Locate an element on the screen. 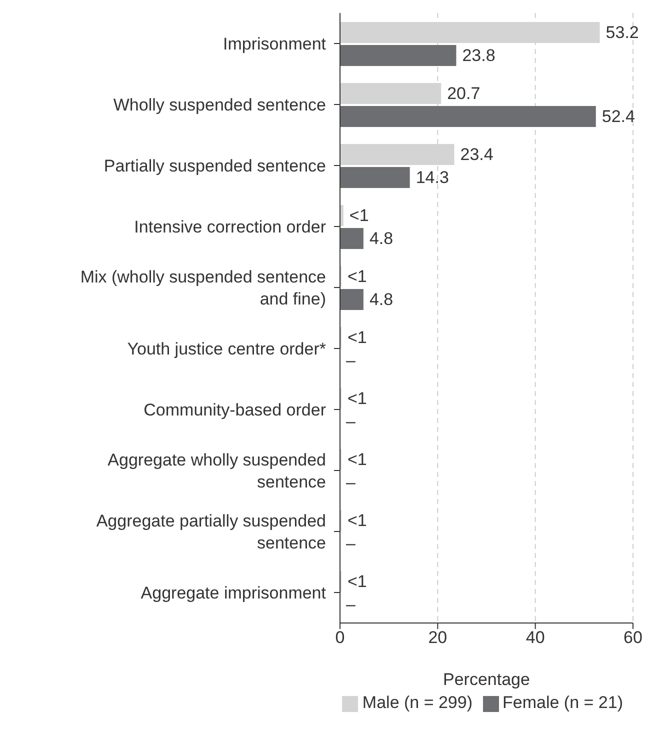 The height and width of the screenshot is (734, 669). data-label: 23.4 is located at coordinates (477, 154).